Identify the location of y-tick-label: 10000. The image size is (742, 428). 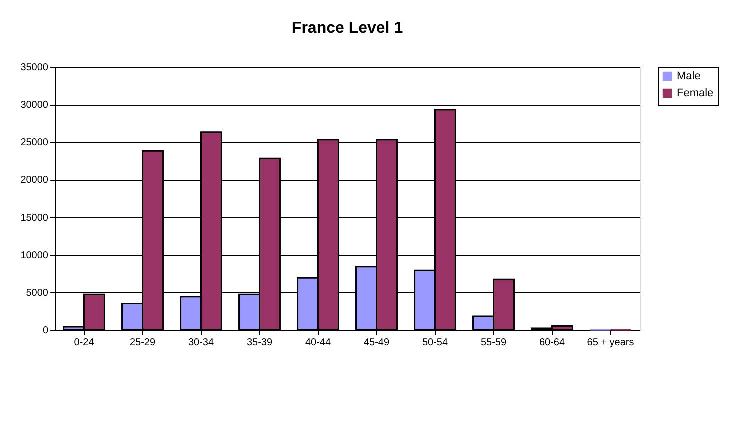
(34, 256).